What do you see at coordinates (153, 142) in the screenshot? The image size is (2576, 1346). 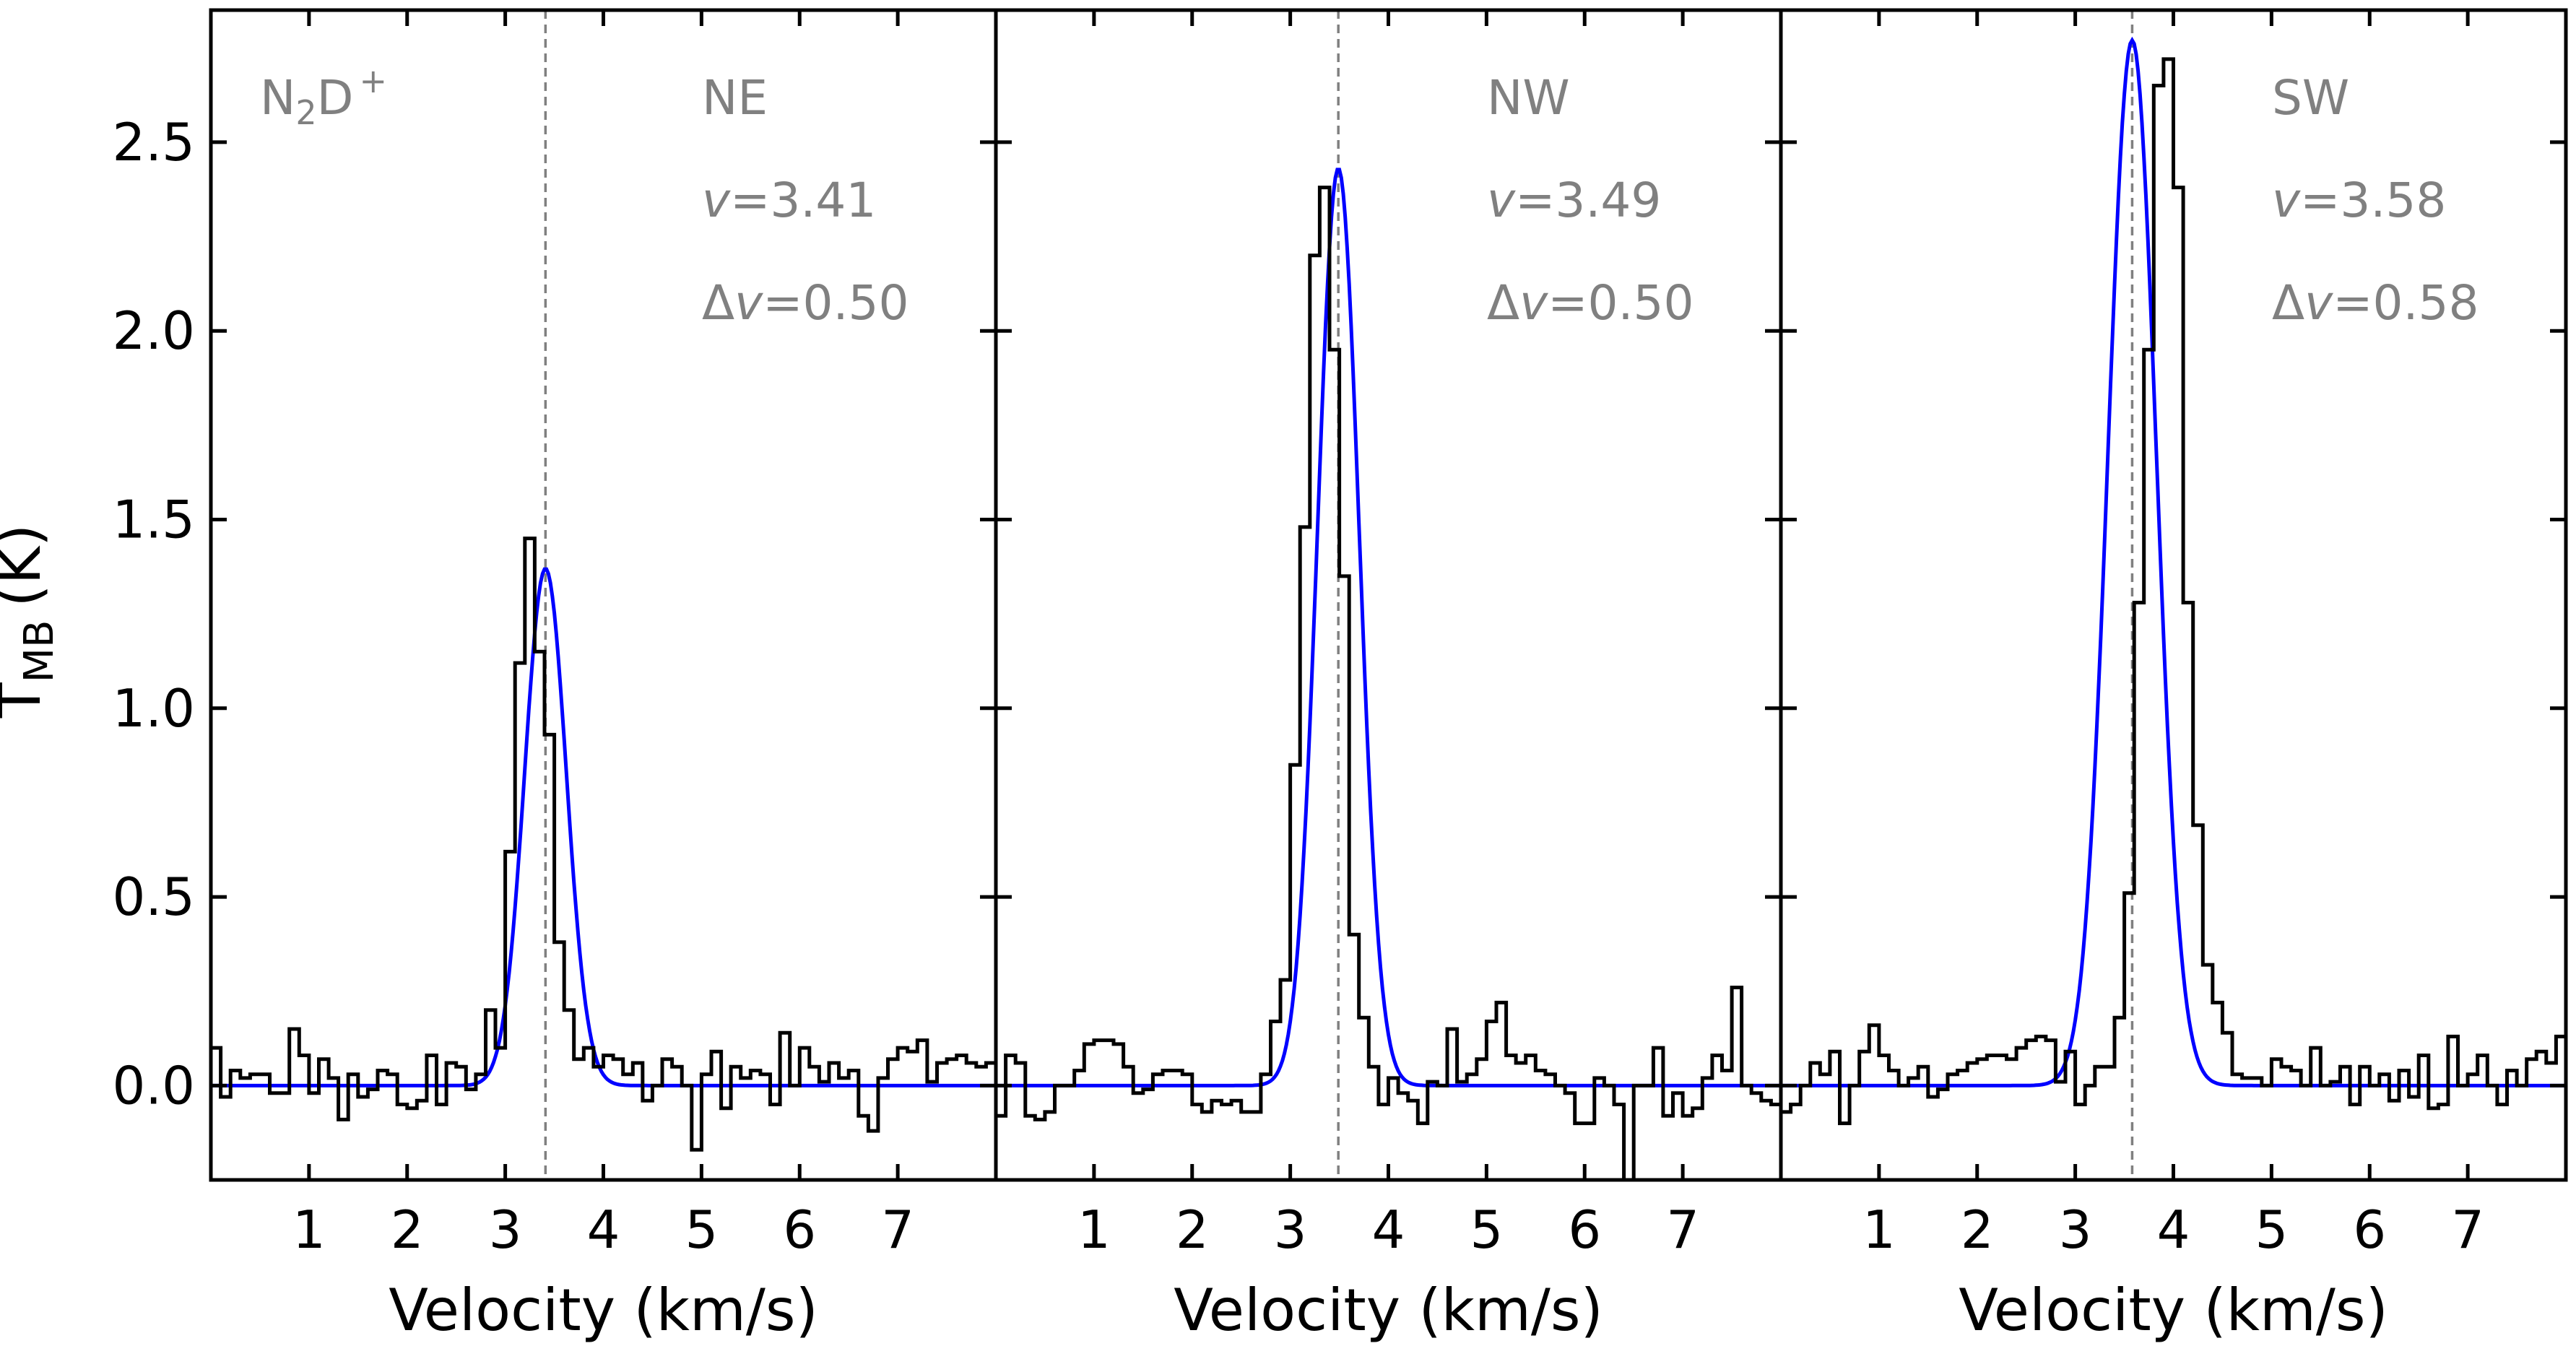 I see `y-tick-label: 2.5` at bounding box center [153, 142].